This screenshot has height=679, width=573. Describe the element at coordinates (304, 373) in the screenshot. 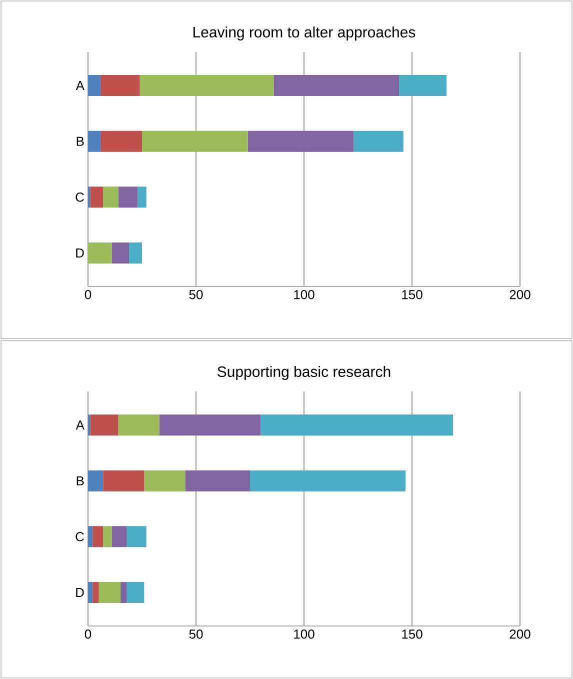

I see `chart-title: Supporting basic research` at that location.